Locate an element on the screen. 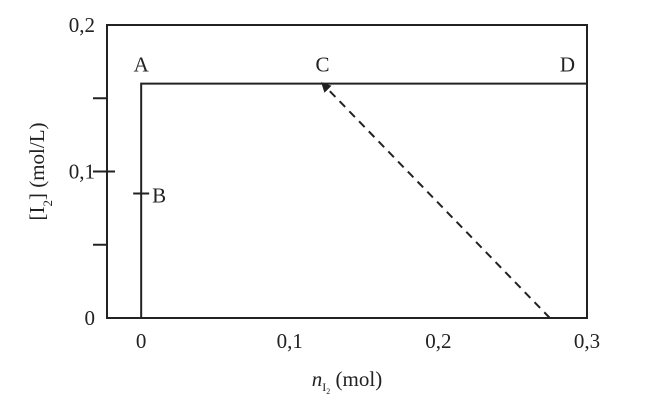  point-label: C is located at coordinates (322, 65).